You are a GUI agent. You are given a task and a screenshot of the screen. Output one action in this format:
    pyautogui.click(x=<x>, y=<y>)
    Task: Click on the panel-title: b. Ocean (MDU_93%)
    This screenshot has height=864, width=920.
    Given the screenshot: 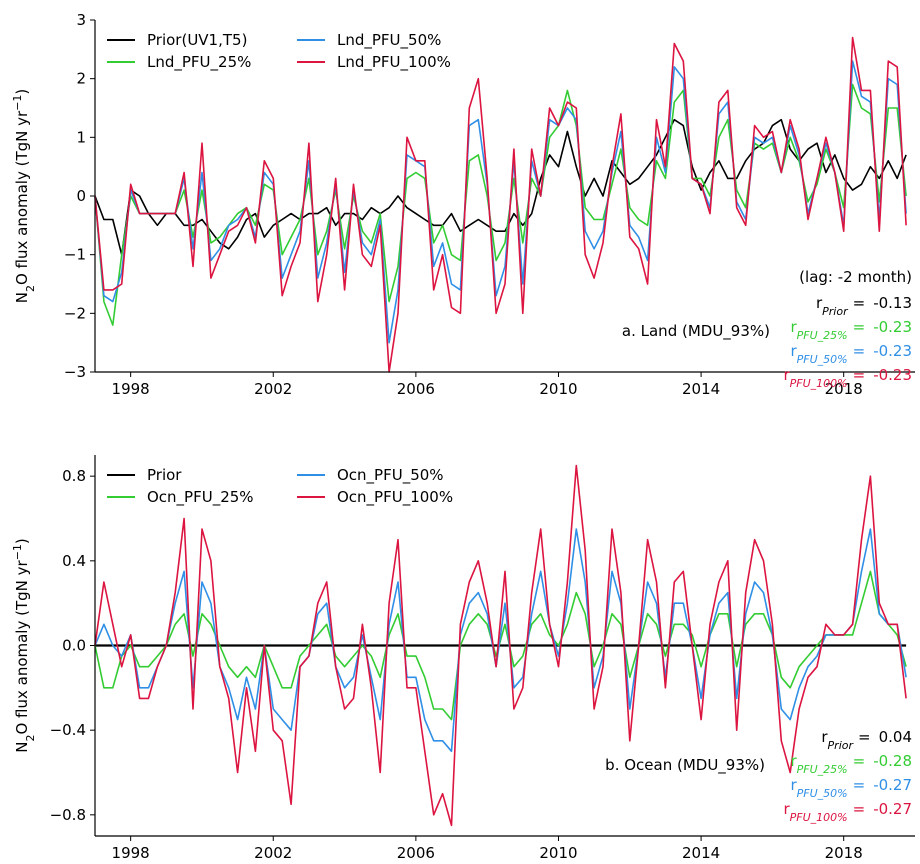 What is the action you would take?
    pyautogui.click(x=685, y=765)
    